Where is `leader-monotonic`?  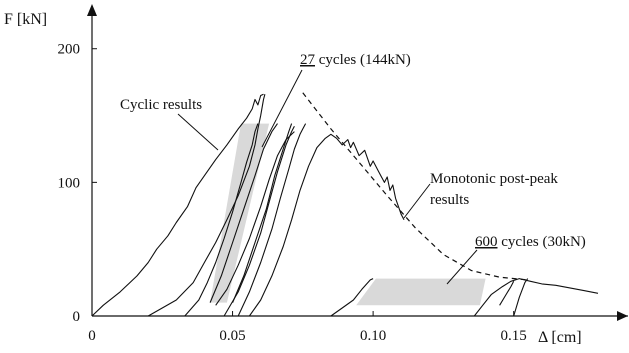 leader-monotonic is located at coordinates (417, 201).